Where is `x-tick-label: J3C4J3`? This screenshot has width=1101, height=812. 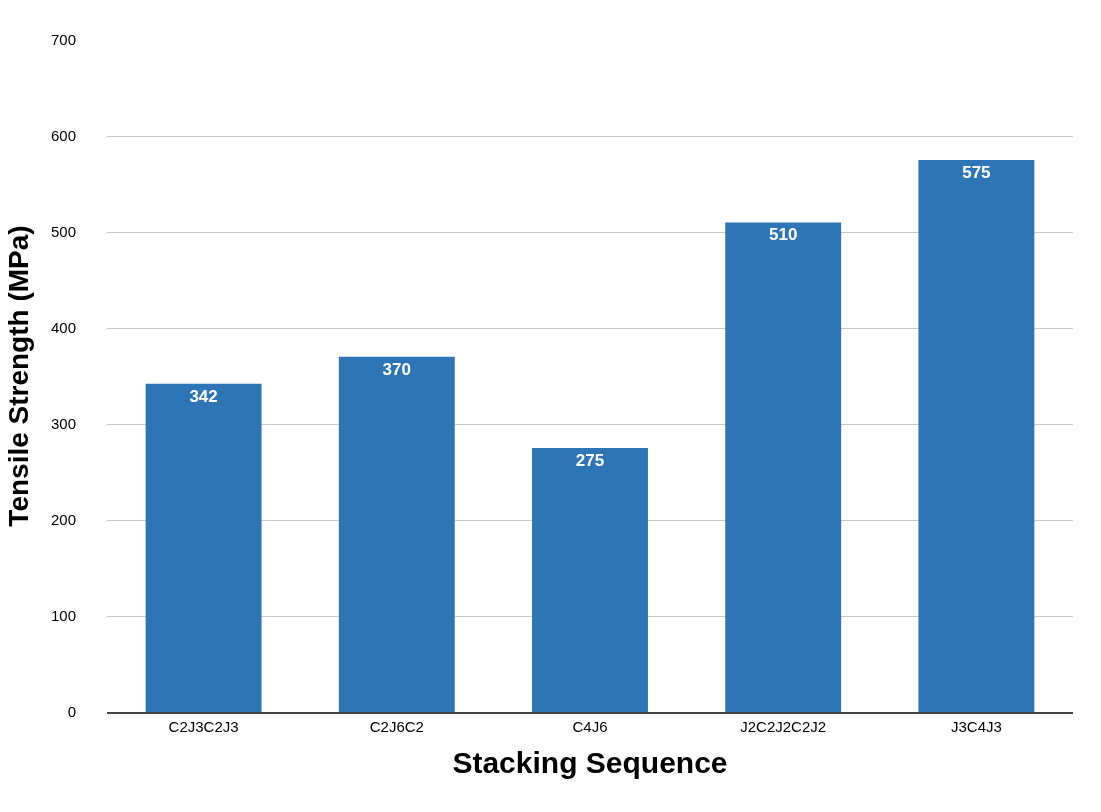
x-tick-label: J3C4J3 is located at coordinates (976, 726).